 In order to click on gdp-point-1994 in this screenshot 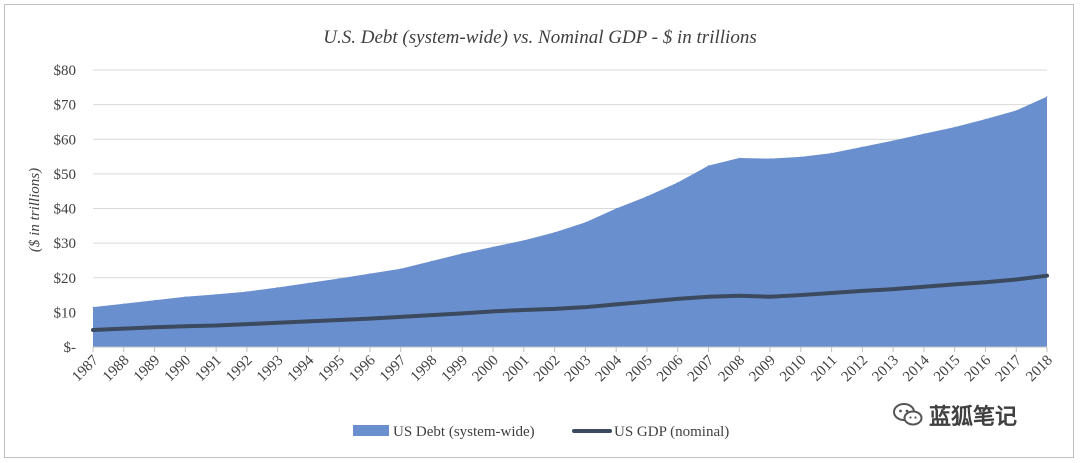, I will do `click(308, 321)`.